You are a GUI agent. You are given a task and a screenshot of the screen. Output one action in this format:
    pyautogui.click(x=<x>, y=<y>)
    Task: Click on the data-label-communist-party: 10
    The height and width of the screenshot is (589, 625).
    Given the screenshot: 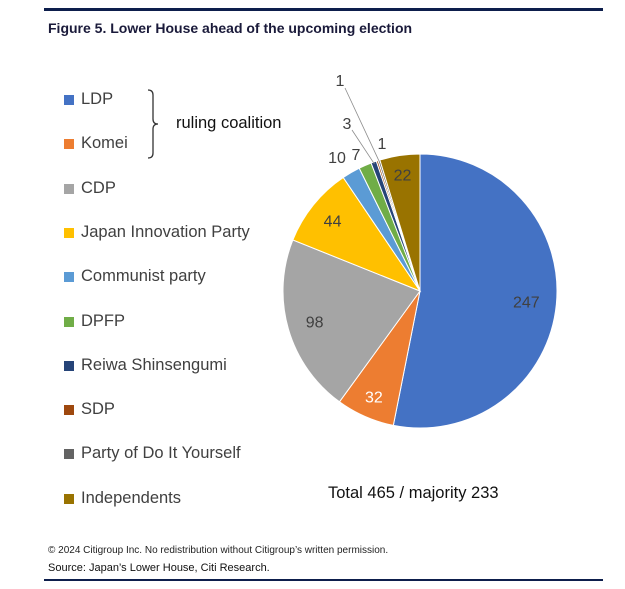 What is the action you would take?
    pyautogui.click(x=337, y=158)
    